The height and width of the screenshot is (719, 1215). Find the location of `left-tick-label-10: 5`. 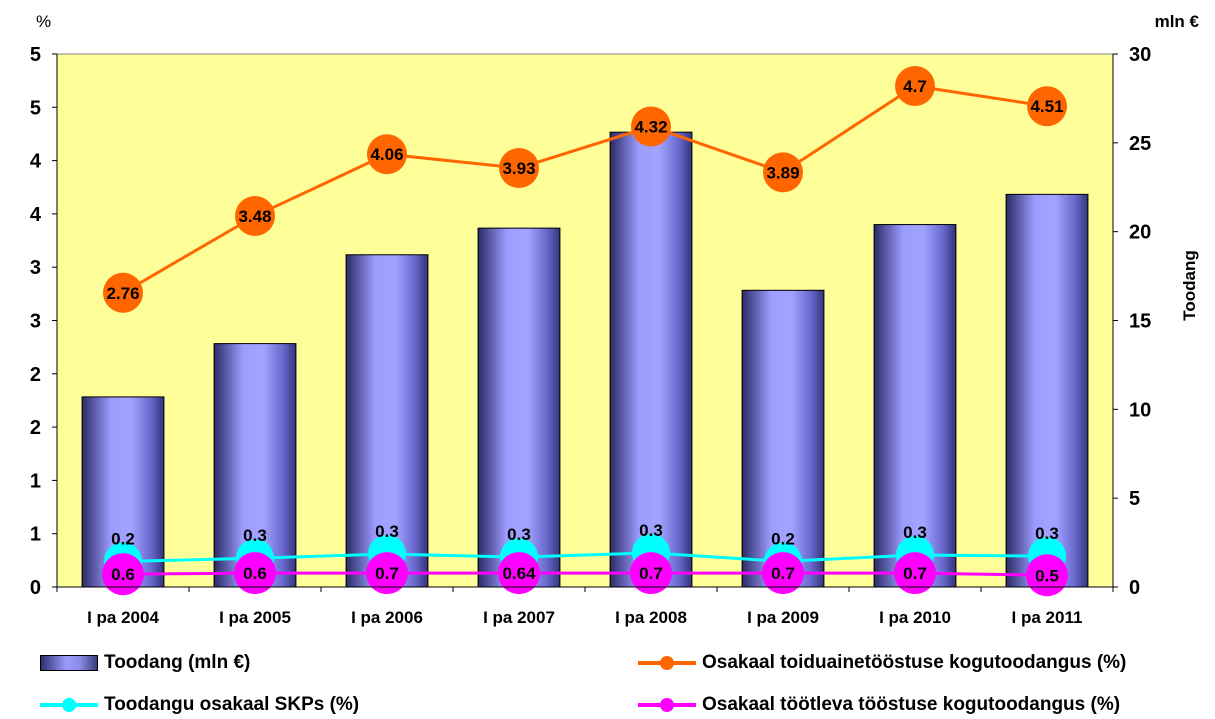

left-tick-label-10: 5 is located at coordinates (35, 55).